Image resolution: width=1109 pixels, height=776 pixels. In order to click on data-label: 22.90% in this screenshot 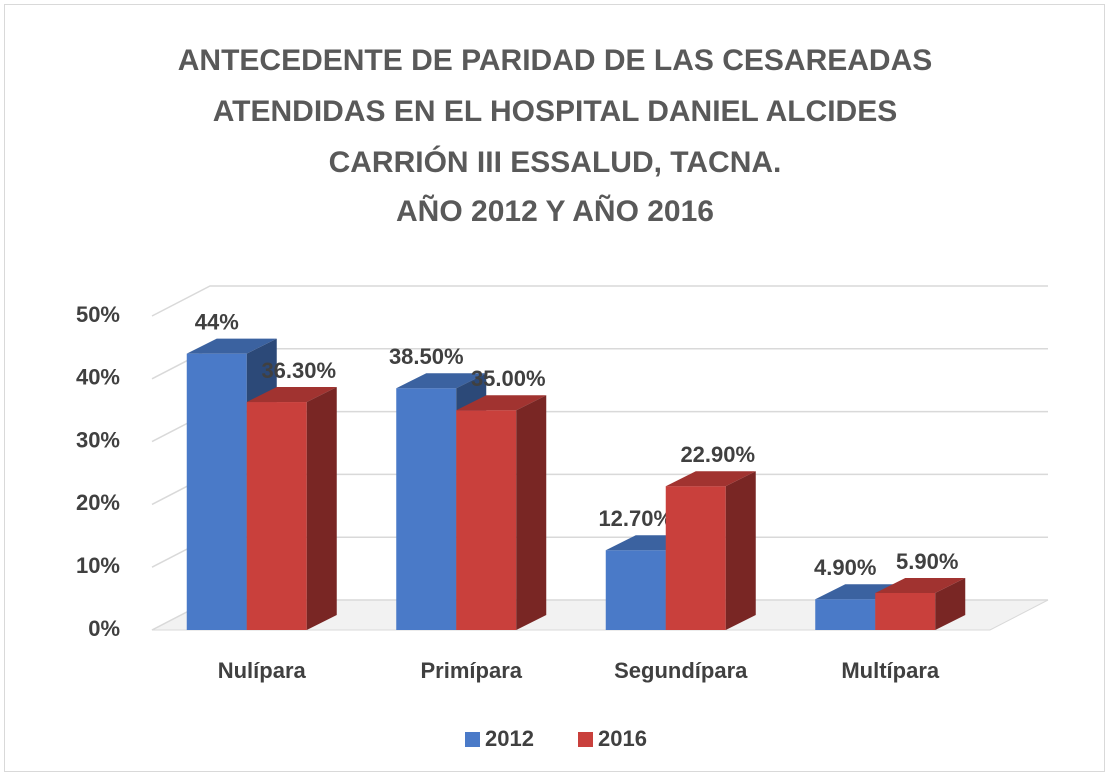, I will do `click(717, 454)`.